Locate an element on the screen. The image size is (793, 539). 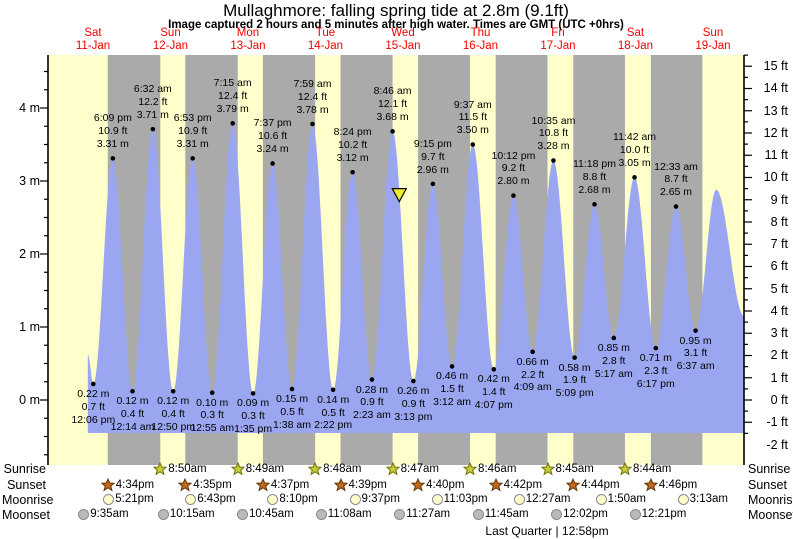
low-tide-label: 0.28 m 0.9 ft 2:23 am is located at coordinates (371, 402).